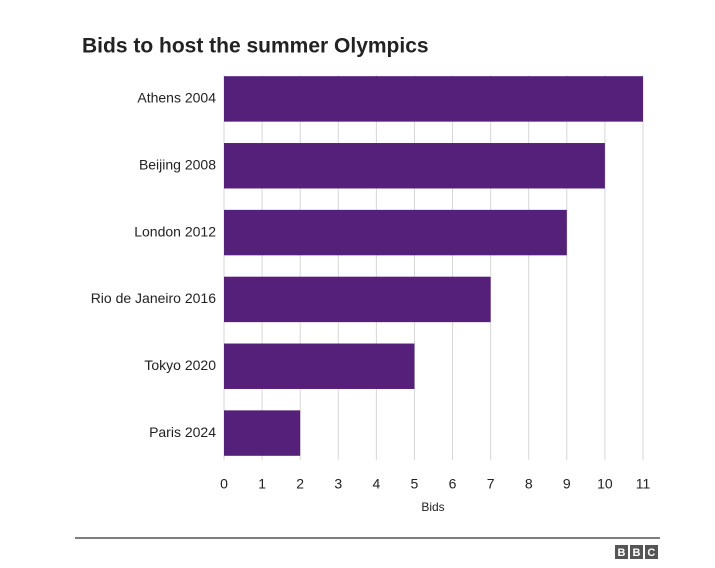 This screenshot has width=715, height=568. I want to click on x-tick-label: 5, so click(415, 484).